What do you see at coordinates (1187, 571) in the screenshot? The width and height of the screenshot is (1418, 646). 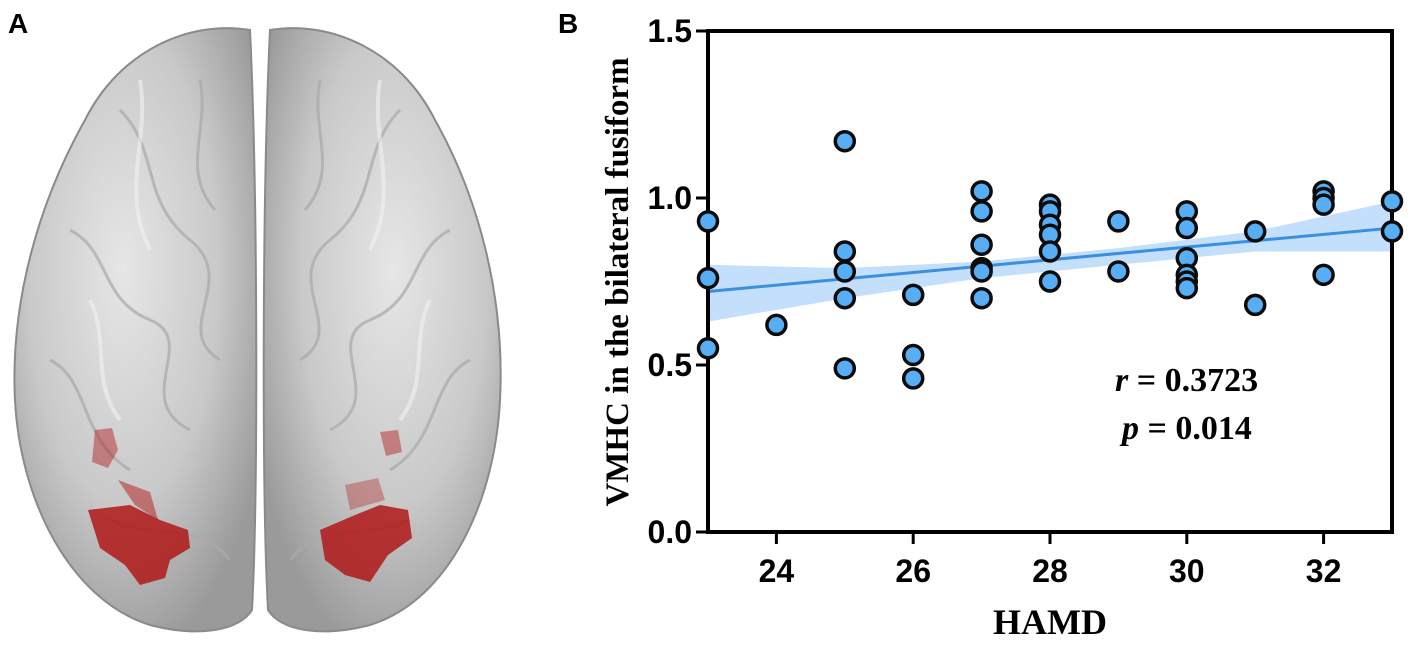 I see `x-tick-label: 30` at bounding box center [1187, 571].